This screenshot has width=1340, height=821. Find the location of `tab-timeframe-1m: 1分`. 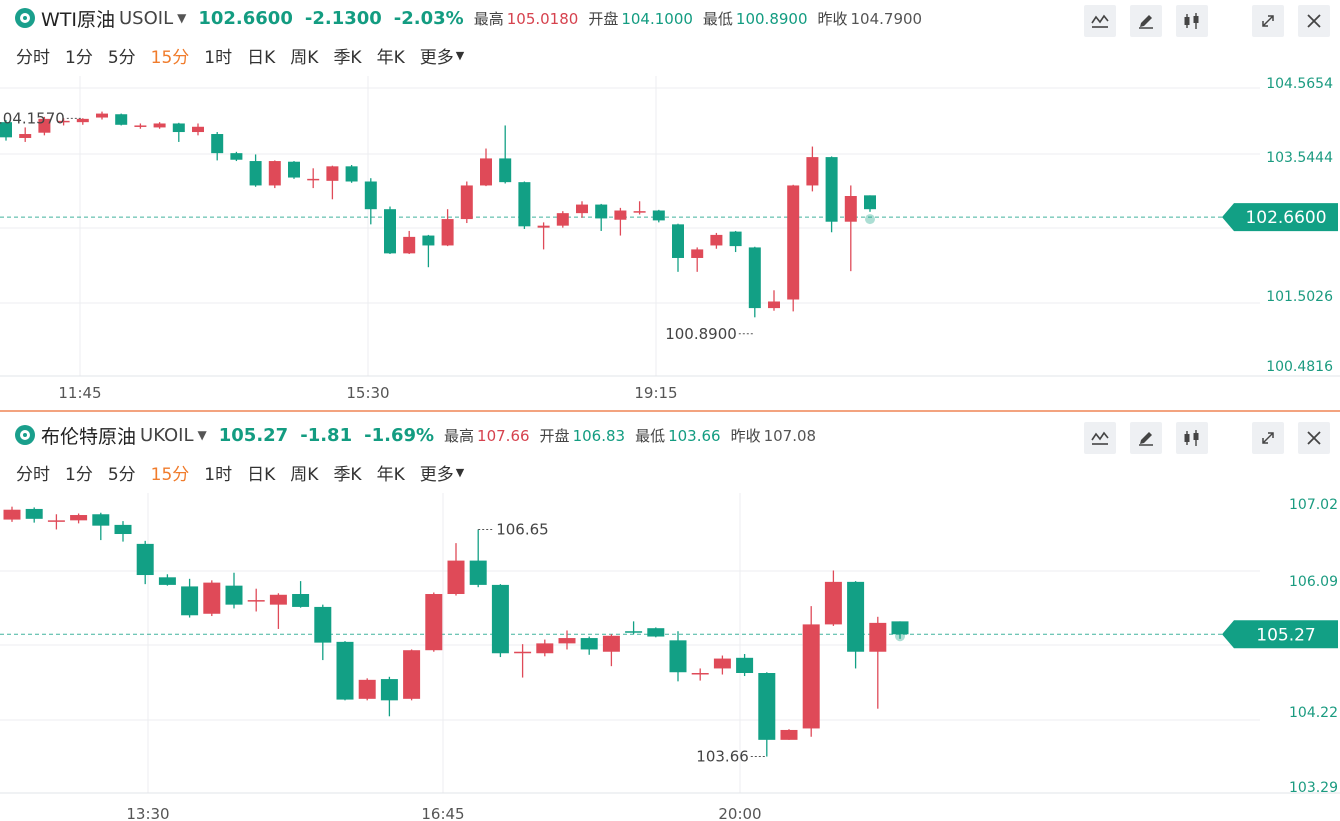

tab-timeframe-1m: 1分 is located at coordinates (79, 474).